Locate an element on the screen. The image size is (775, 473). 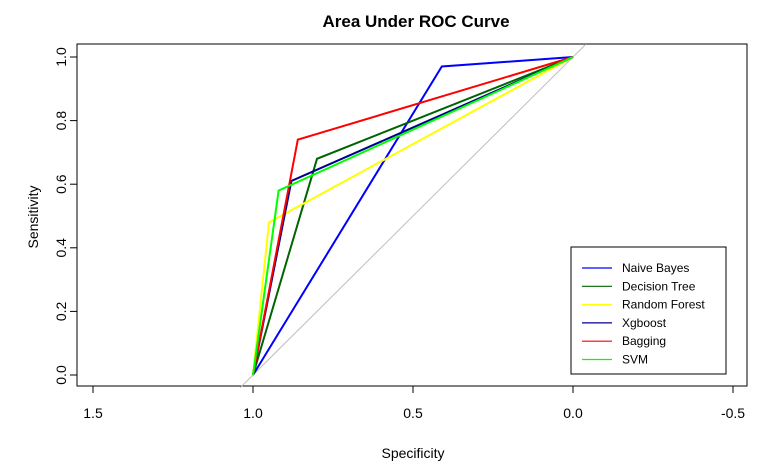
x-tick-label: 0.5 is located at coordinates (413, 413).